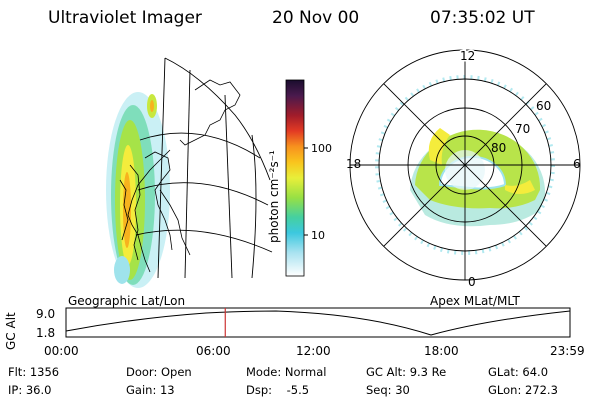 The height and width of the screenshot is (400, 600). I want to click on orbit-ylabel: GC Alt, so click(11, 331).